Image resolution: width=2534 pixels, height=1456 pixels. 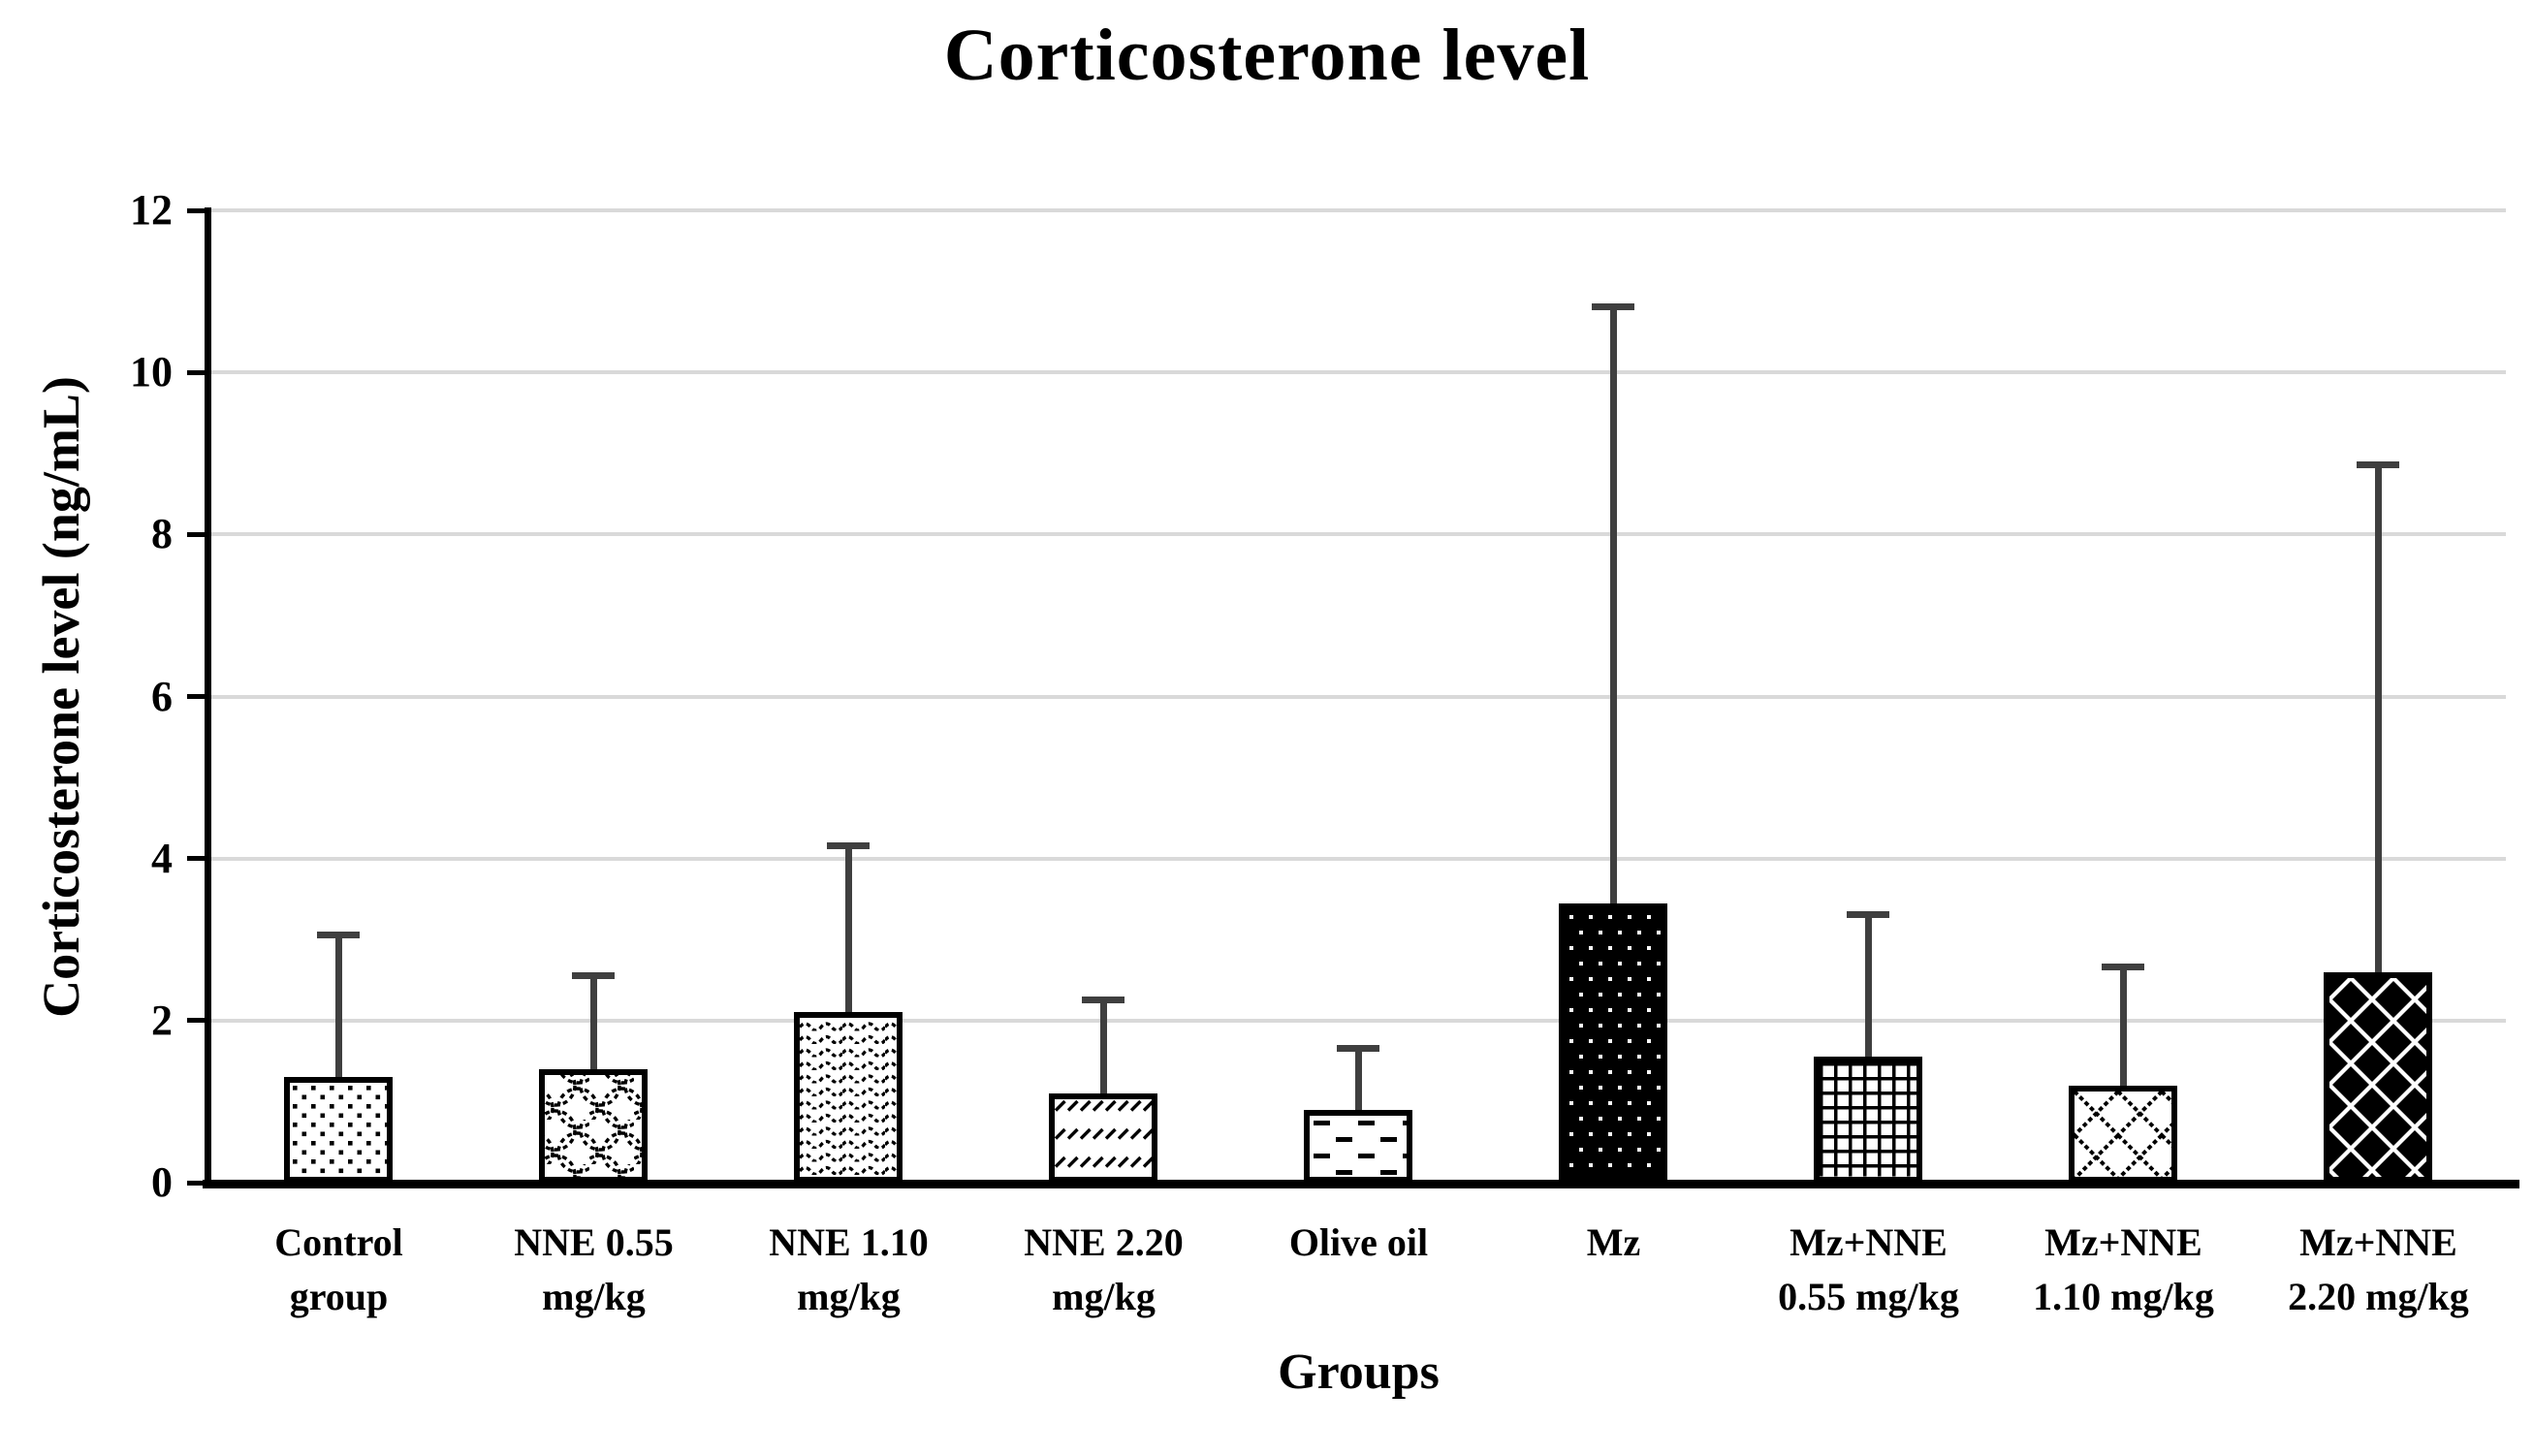 I want to click on x-tick-label: Mz, so click(x=1613, y=1243).